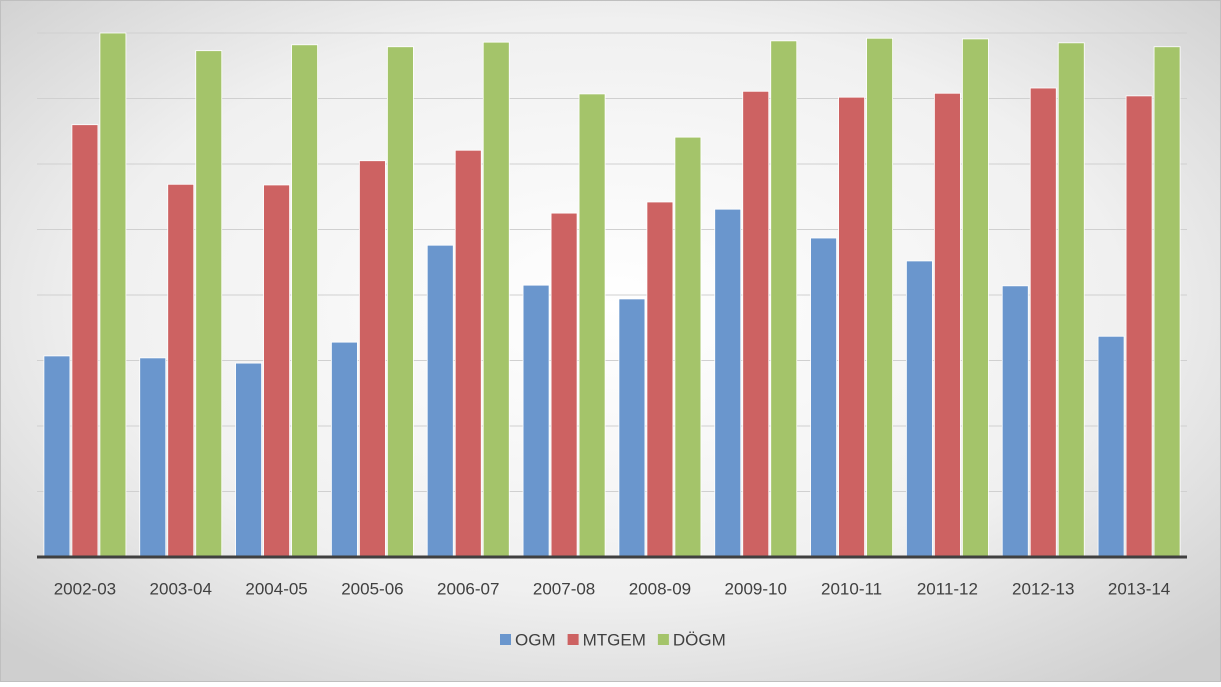 This screenshot has height=687, width=1221. What do you see at coordinates (851, 588) in the screenshot?
I see `x-tick-label: 2010-11` at bounding box center [851, 588].